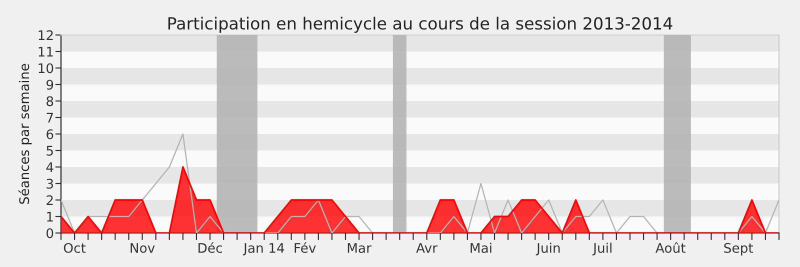  I want to click on x-tick-label: Mar, so click(360, 248).